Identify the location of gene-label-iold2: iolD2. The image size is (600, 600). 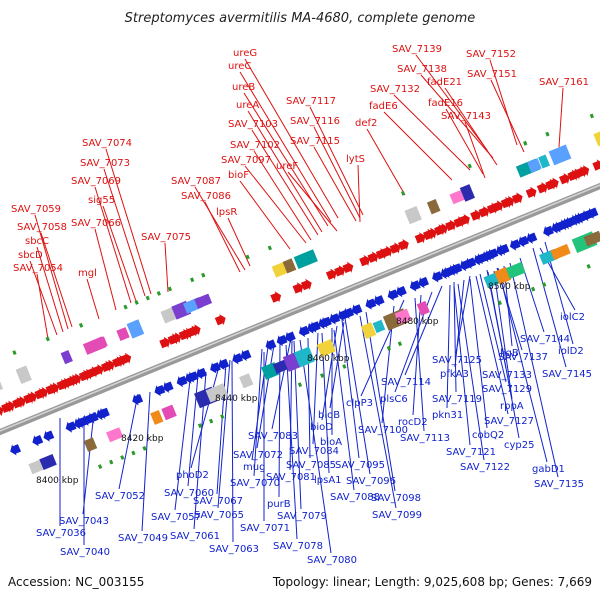
(571, 351).